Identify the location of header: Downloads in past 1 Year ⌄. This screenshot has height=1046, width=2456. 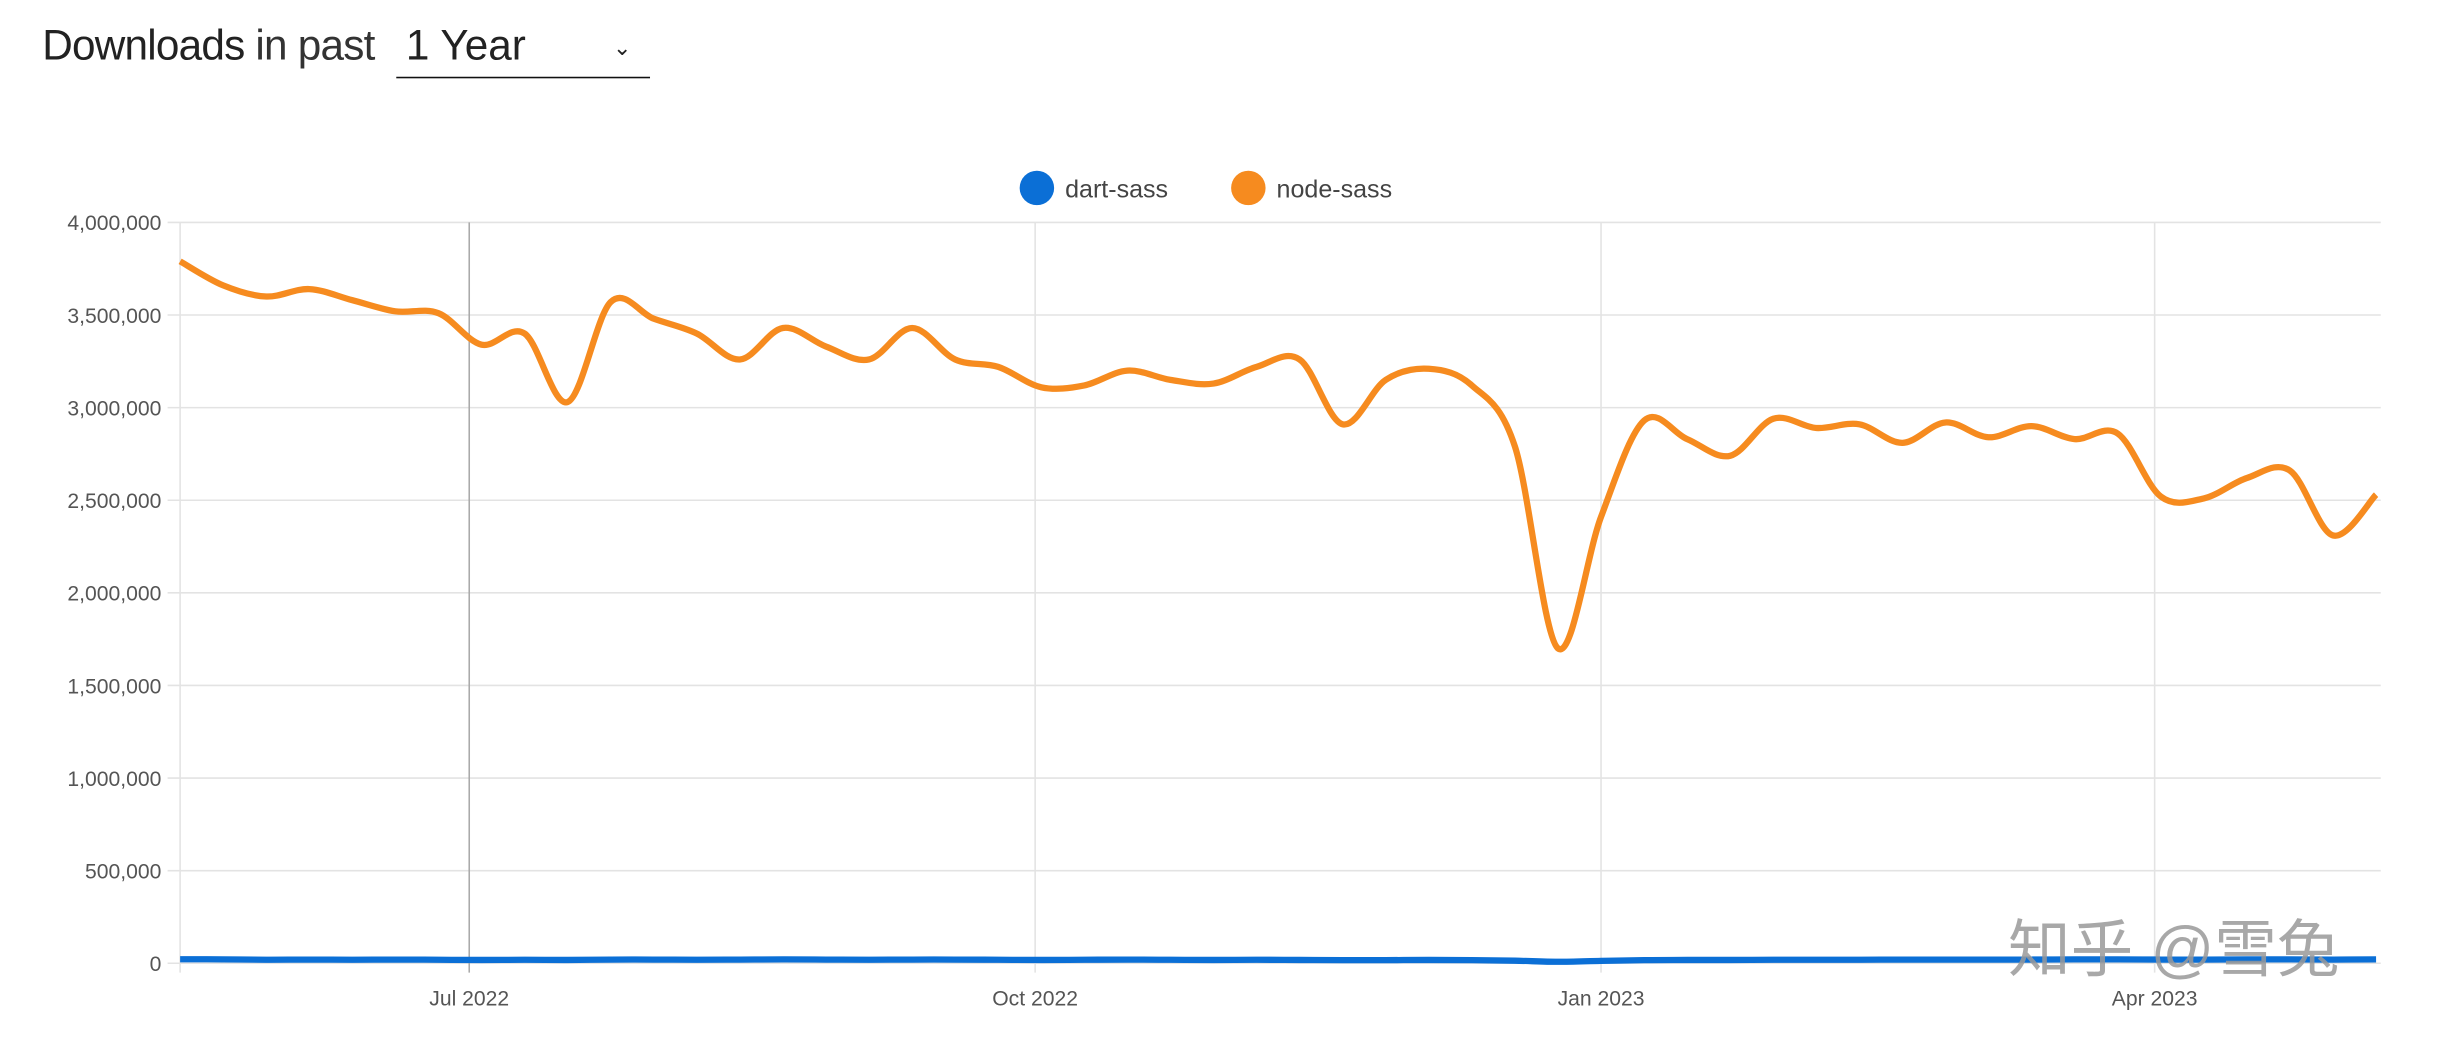
(346, 50).